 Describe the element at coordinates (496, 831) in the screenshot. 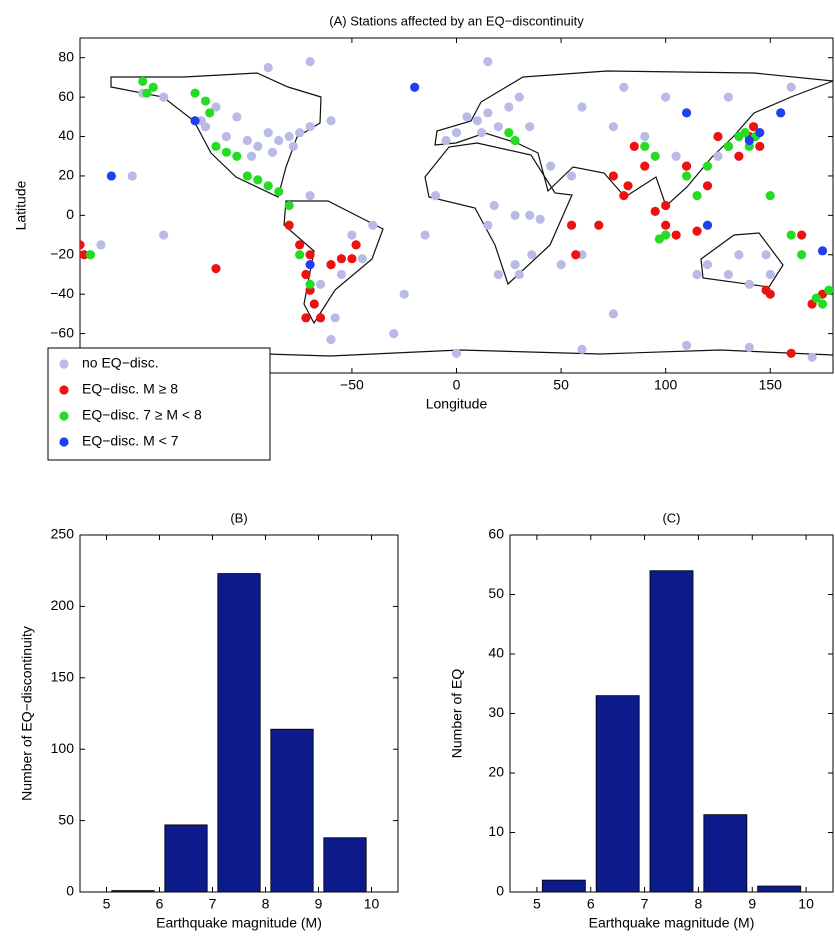

I see `y-tick-label: 10` at that location.